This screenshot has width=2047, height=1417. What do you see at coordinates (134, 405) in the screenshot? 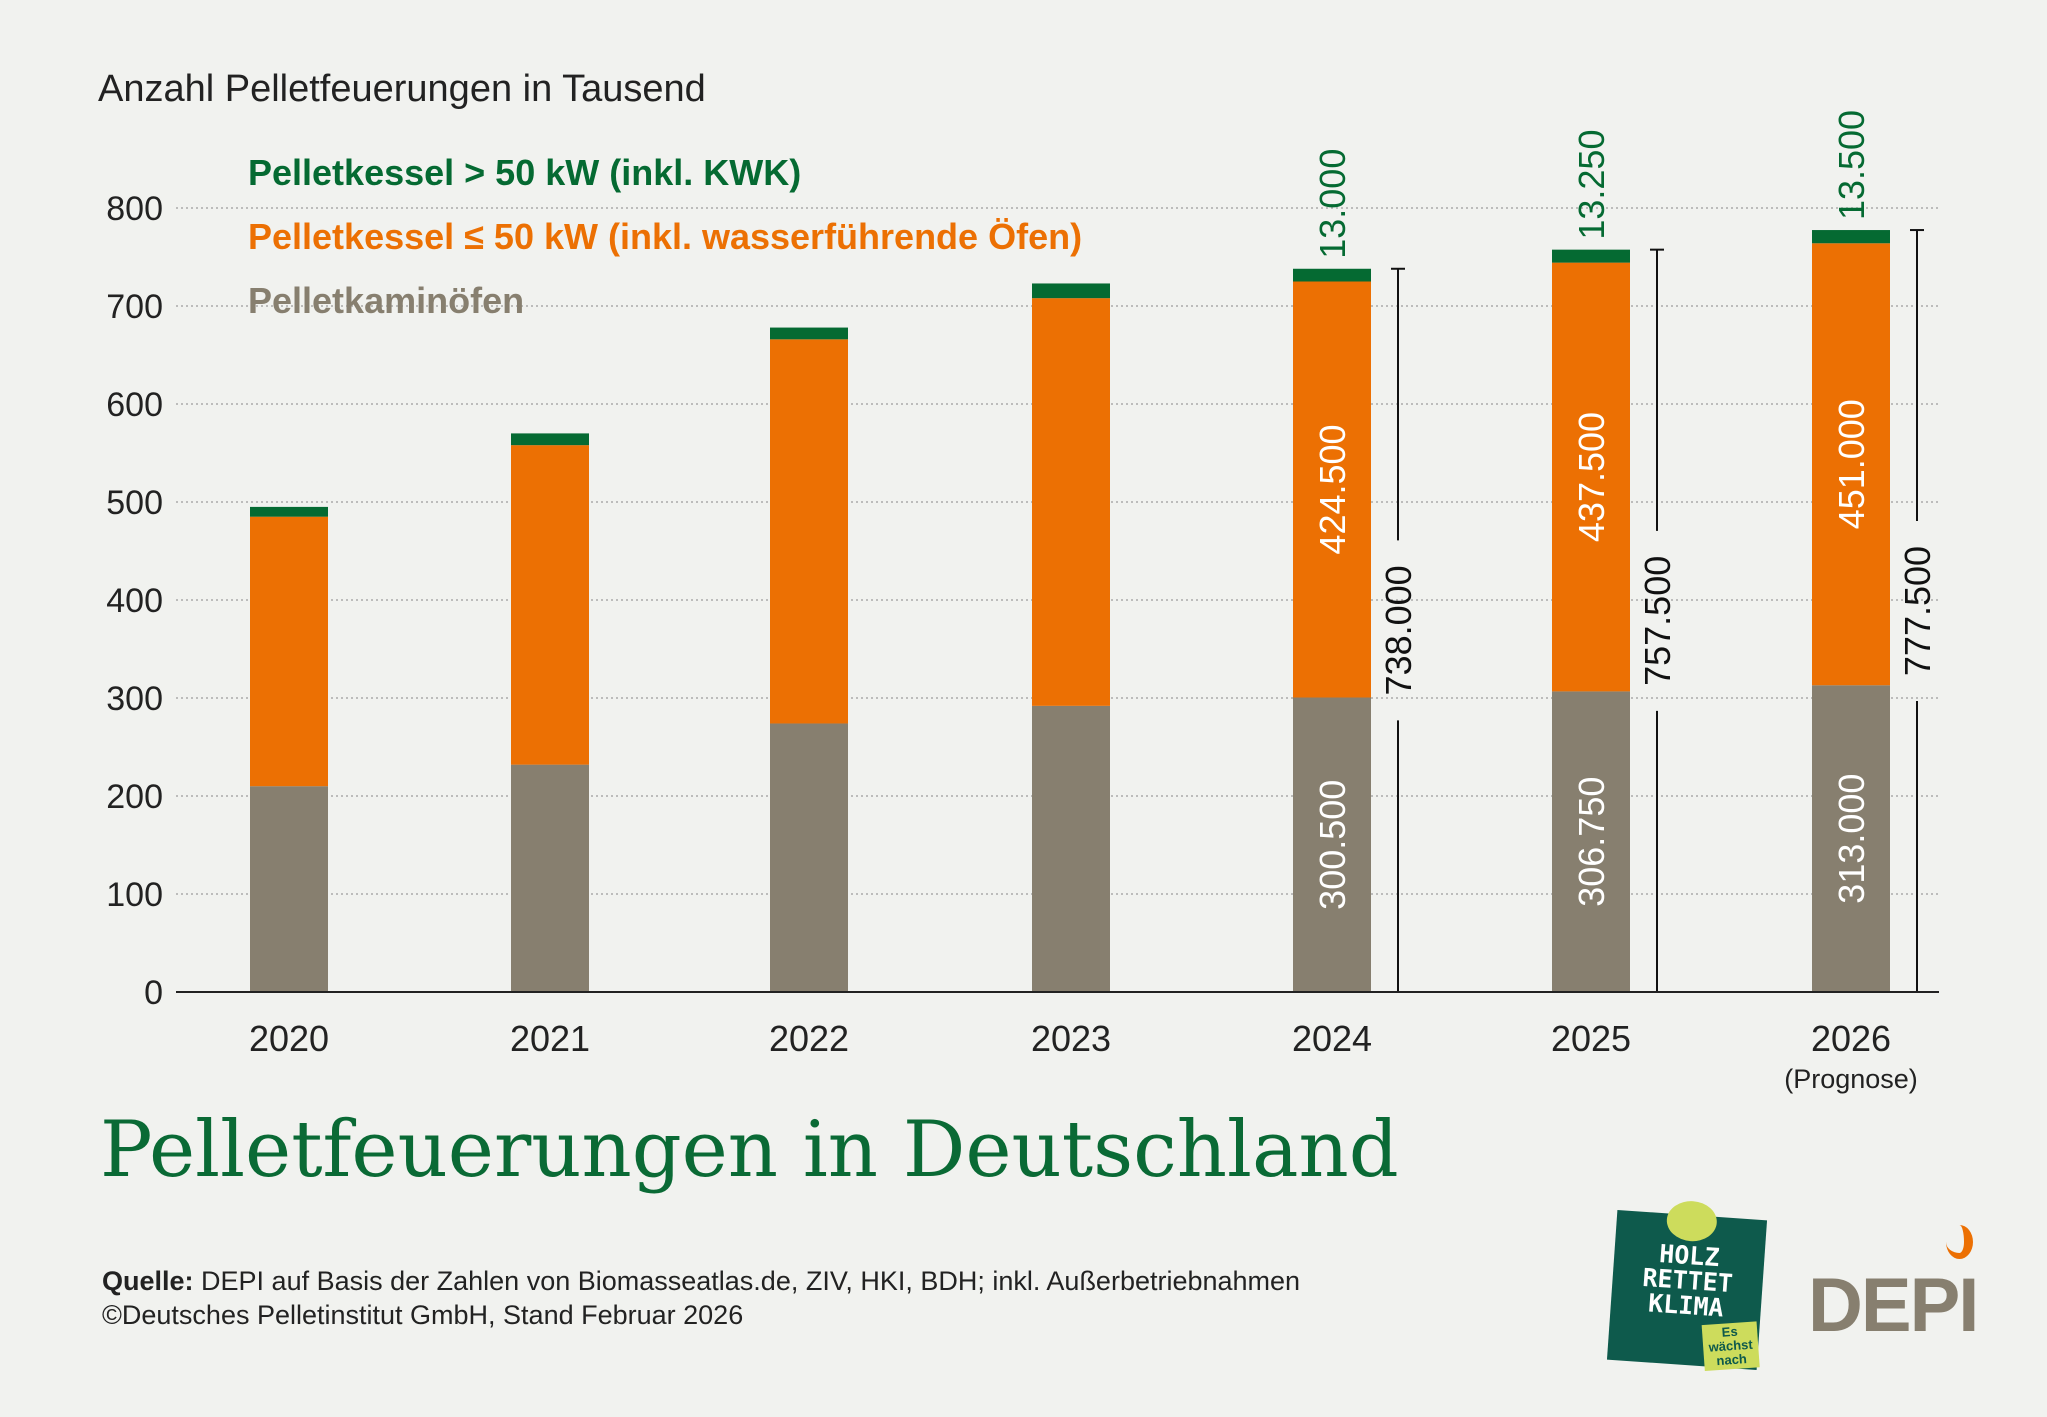
I see `y-tick-label: 600` at bounding box center [134, 405].